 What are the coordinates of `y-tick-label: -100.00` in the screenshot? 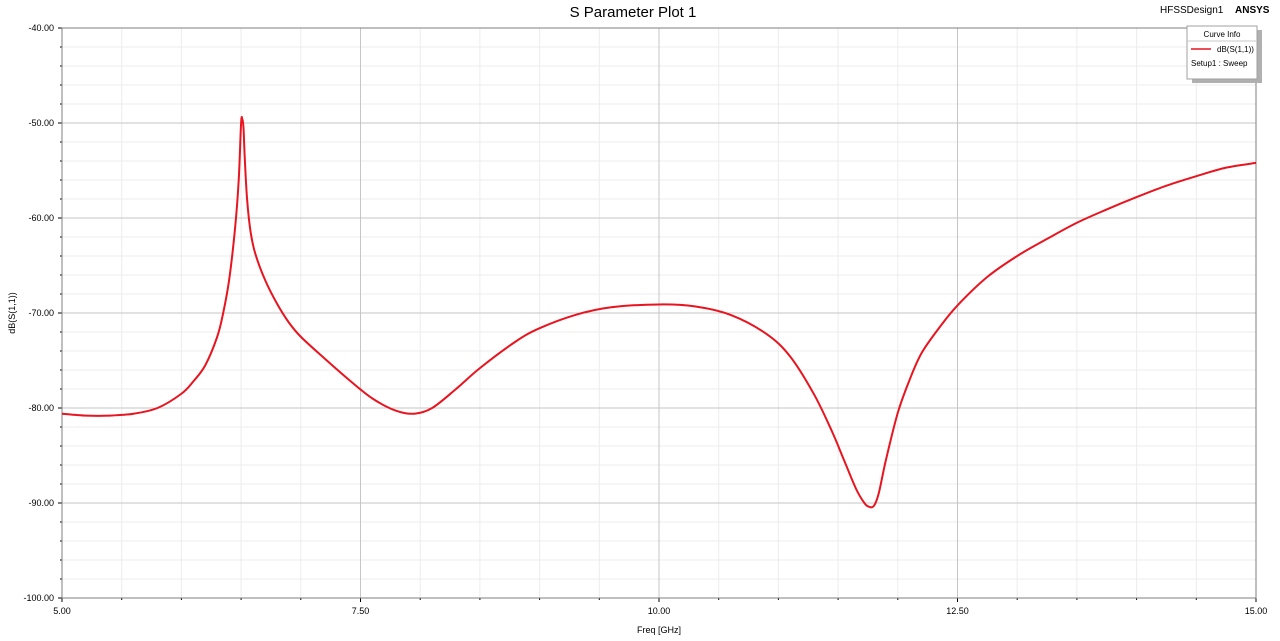 It's located at (38, 598).